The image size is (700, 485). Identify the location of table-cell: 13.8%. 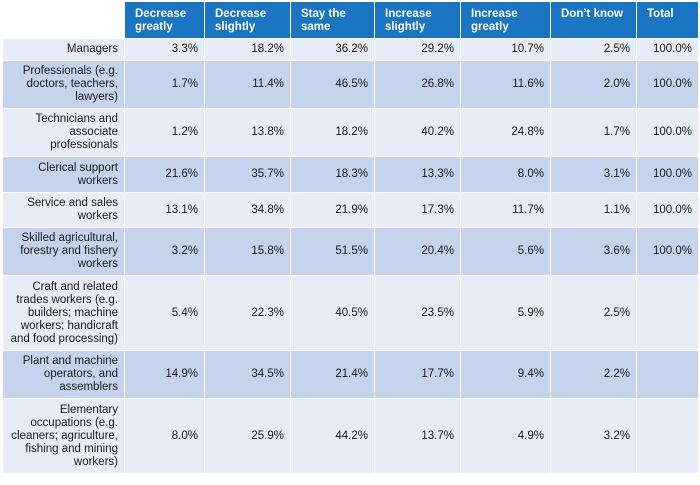
(247, 132).